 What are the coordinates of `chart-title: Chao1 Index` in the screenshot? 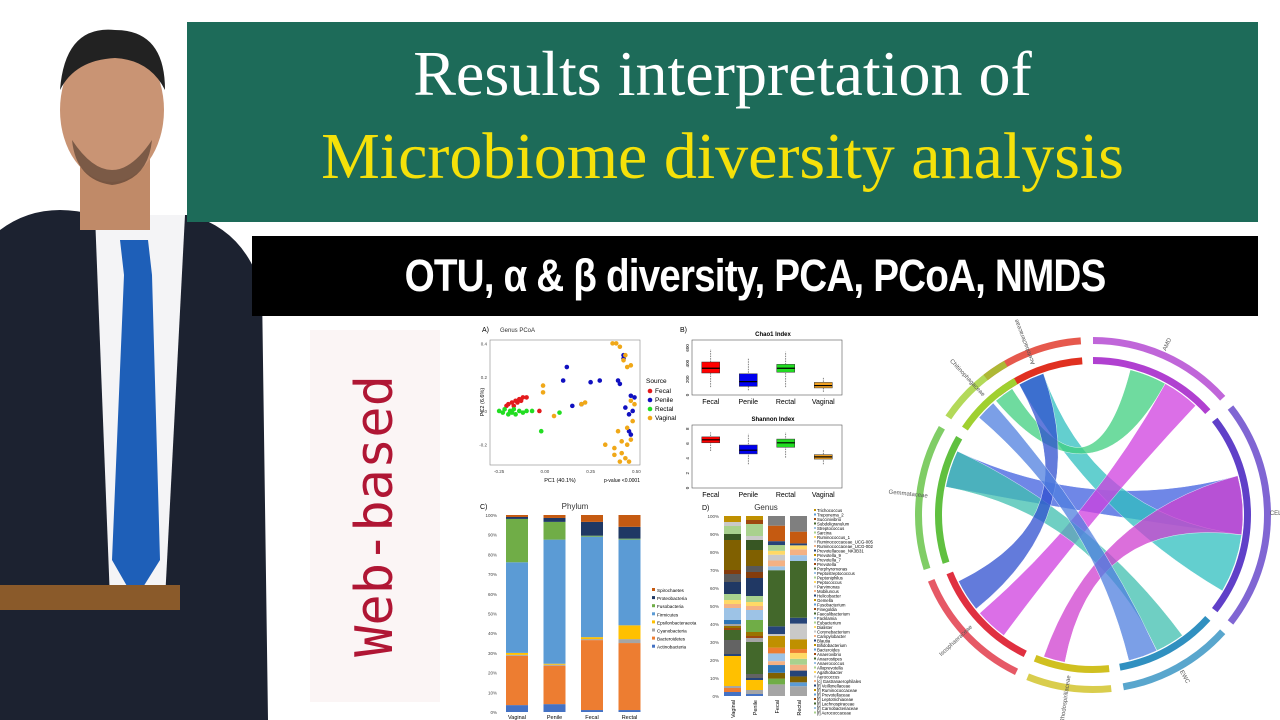 It's located at (773, 335).